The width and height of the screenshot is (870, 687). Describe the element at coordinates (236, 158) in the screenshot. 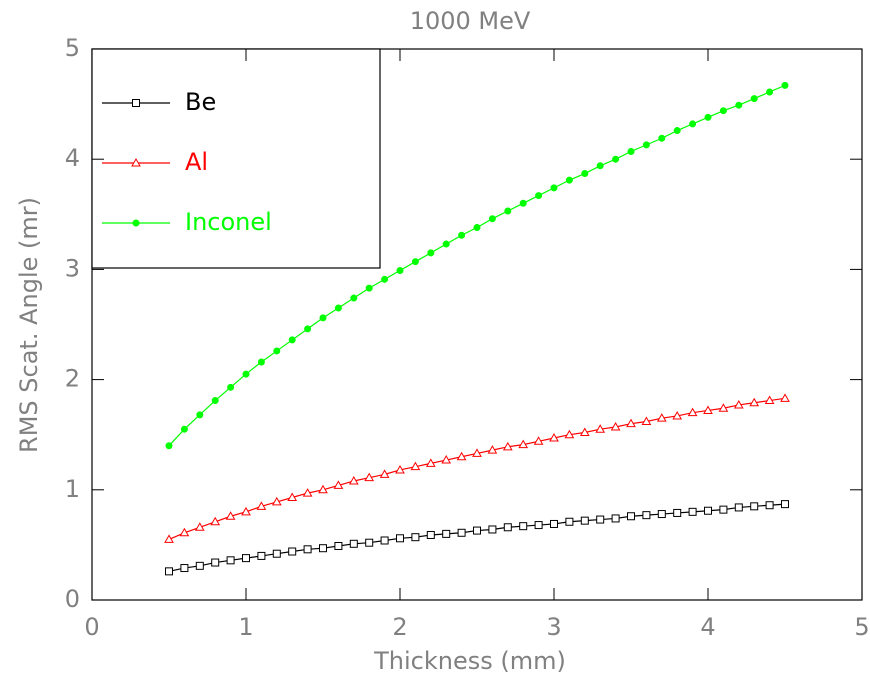

I see `legend-box` at that location.